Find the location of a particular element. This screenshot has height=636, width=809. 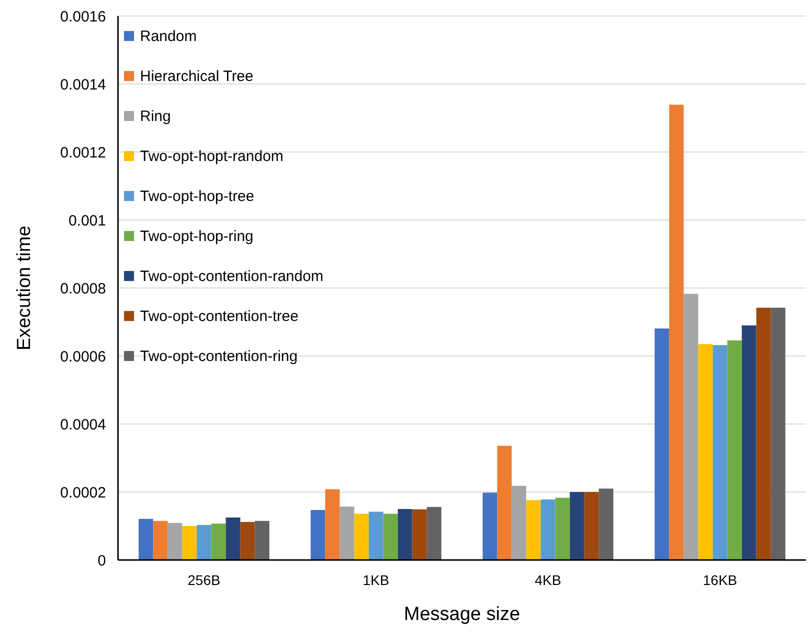

y-axis-title: Execution time is located at coordinates (24, 288).